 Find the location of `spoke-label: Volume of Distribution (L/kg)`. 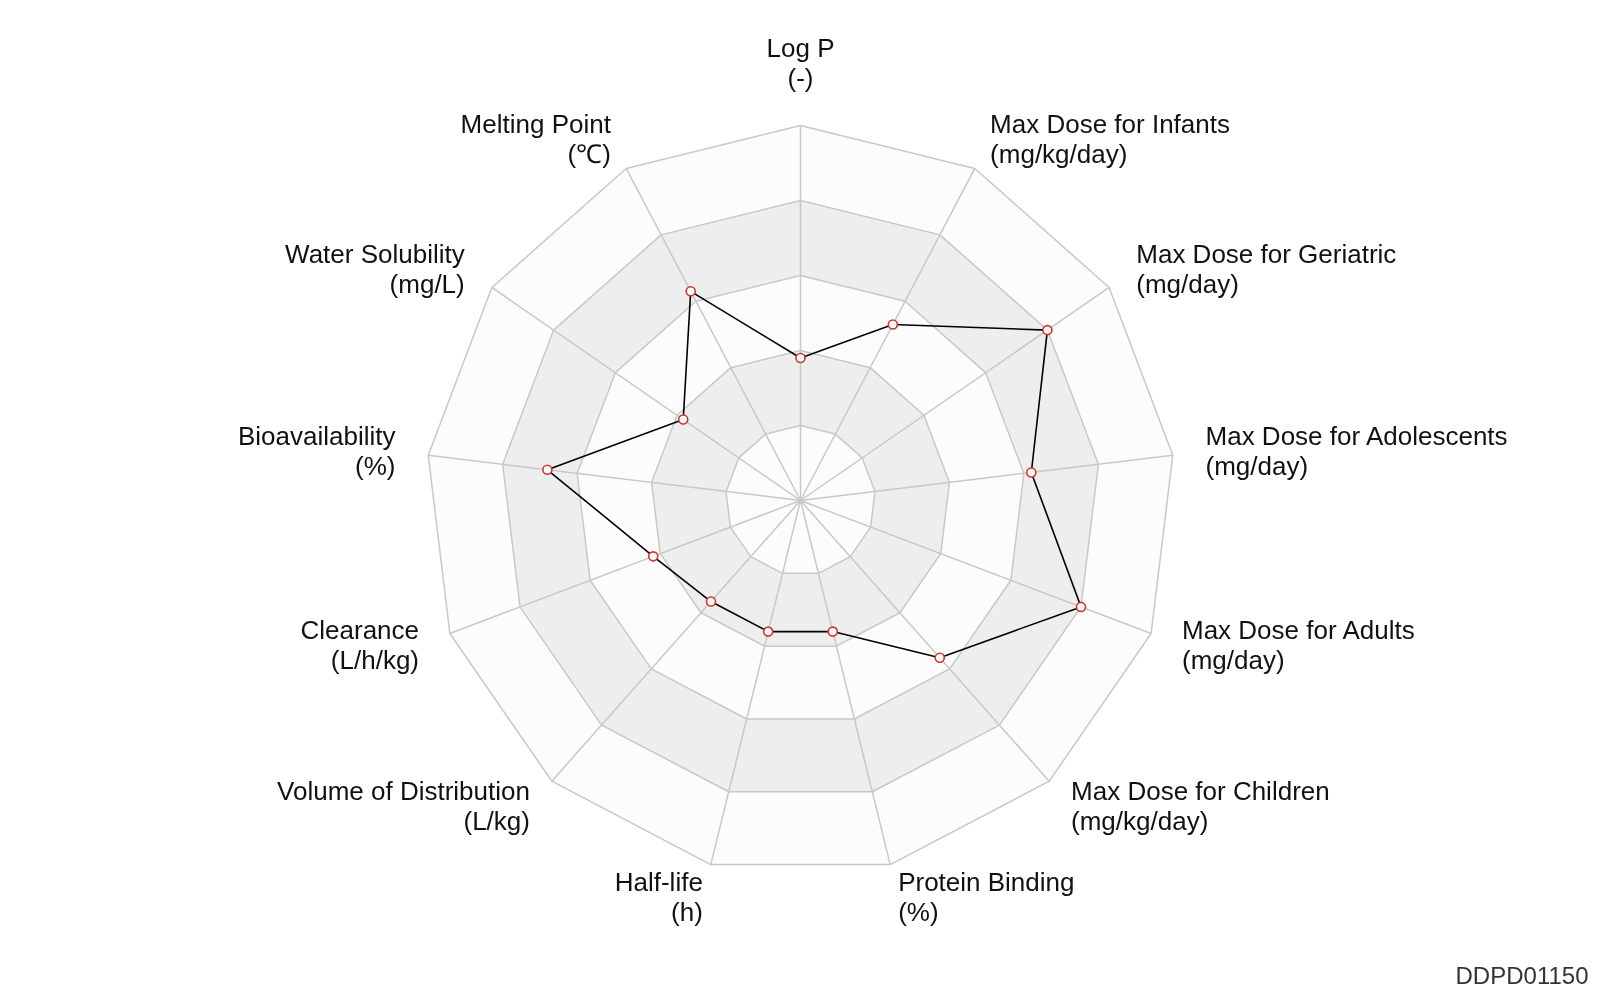

spoke-label: Volume of Distribution (L/kg) is located at coordinates (403, 805).